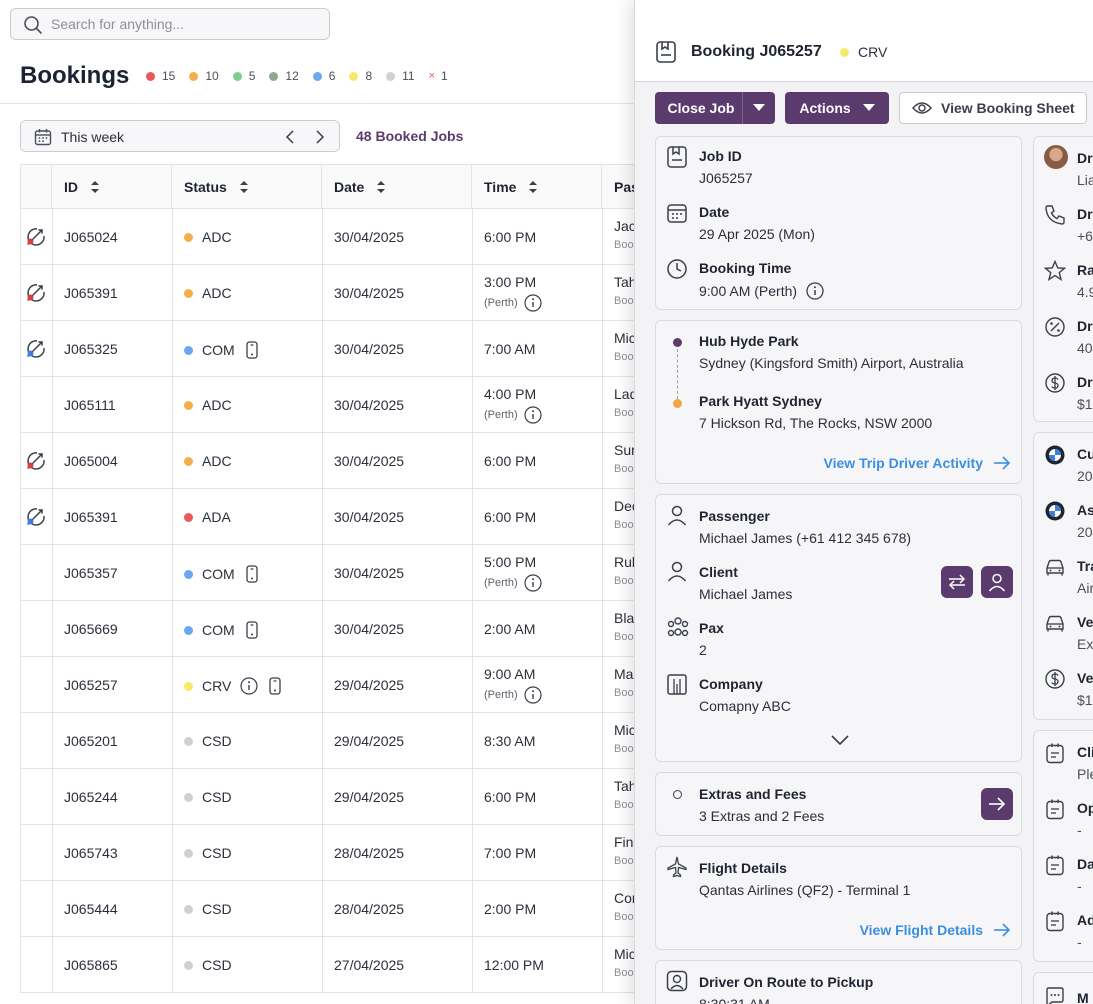  Describe the element at coordinates (330, 685) in the screenshot. I see `table-row: J065257 CRV 29/04/2025 9:00 AM (Perth) Ma Boo` at that location.